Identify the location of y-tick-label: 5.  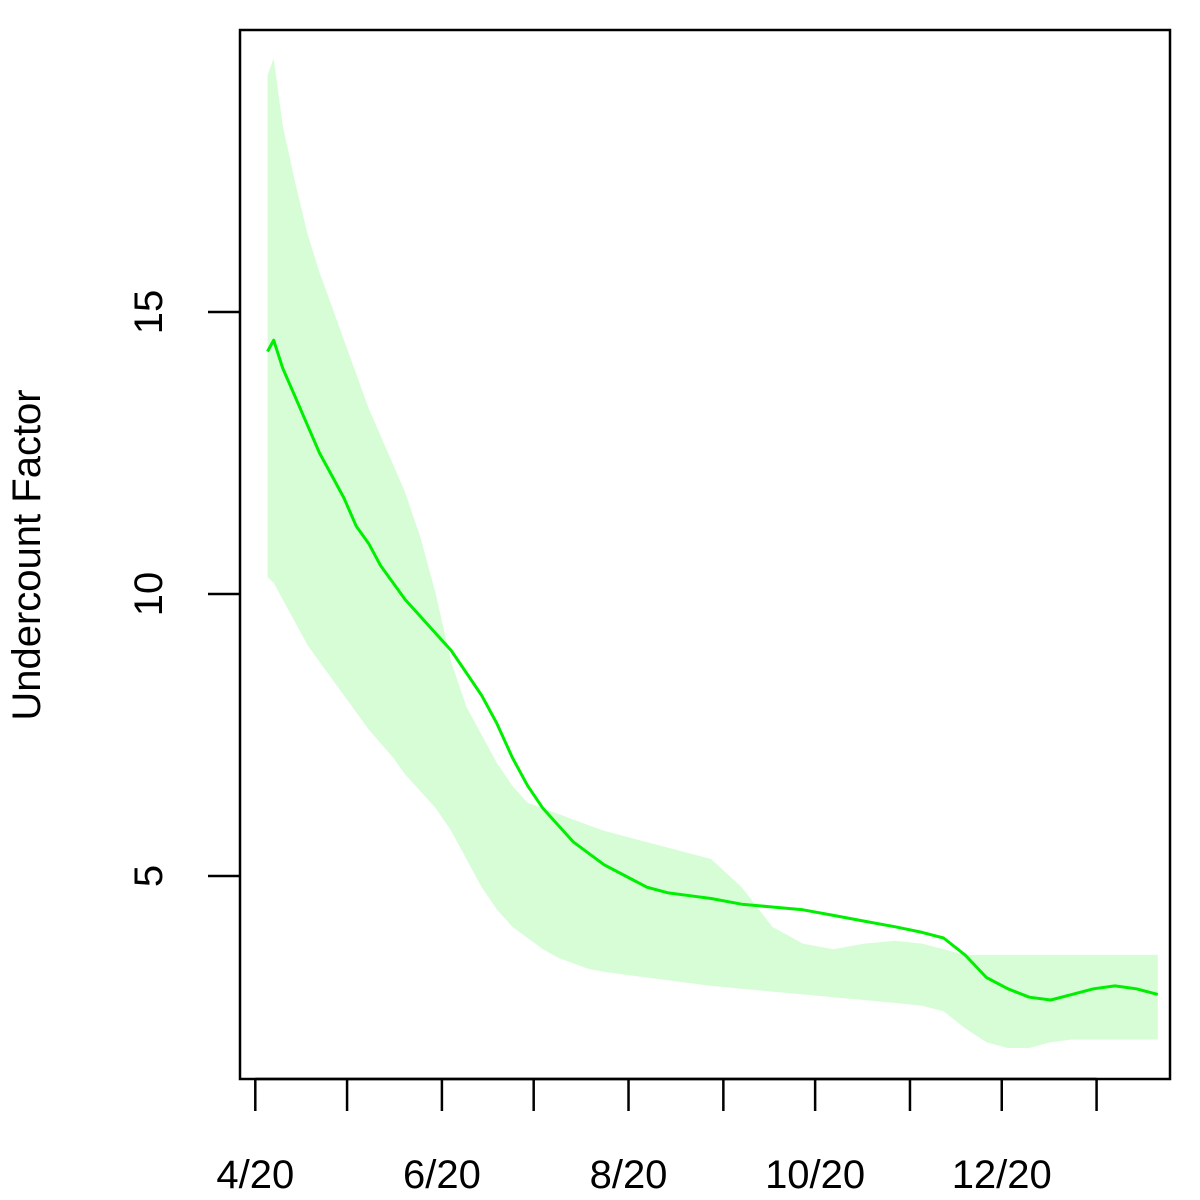
(149, 876).